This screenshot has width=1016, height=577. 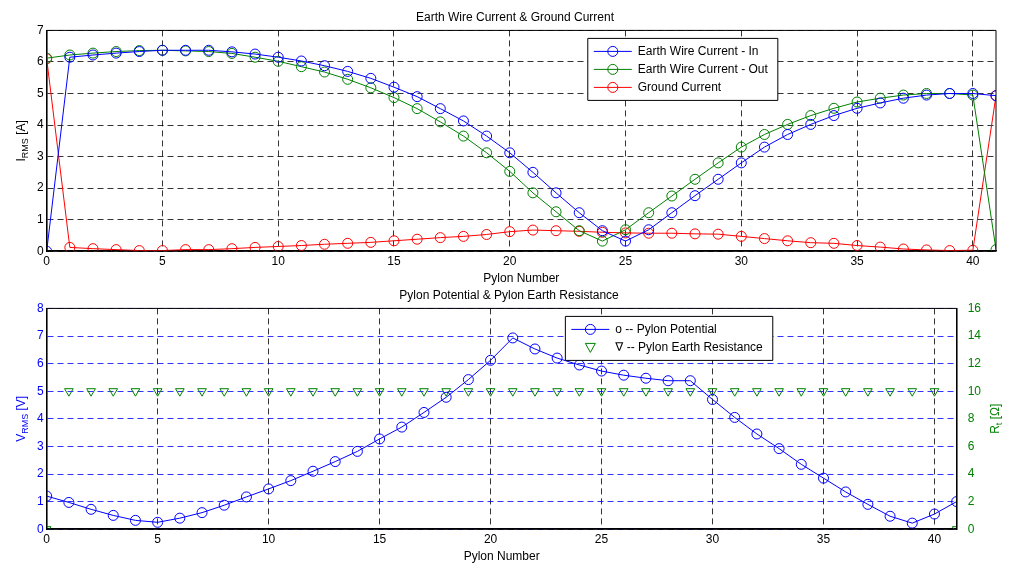 What do you see at coordinates (971, 445) in the screenshot?
I see `y2-tick-label: 6` at bounding box center [971, 445].